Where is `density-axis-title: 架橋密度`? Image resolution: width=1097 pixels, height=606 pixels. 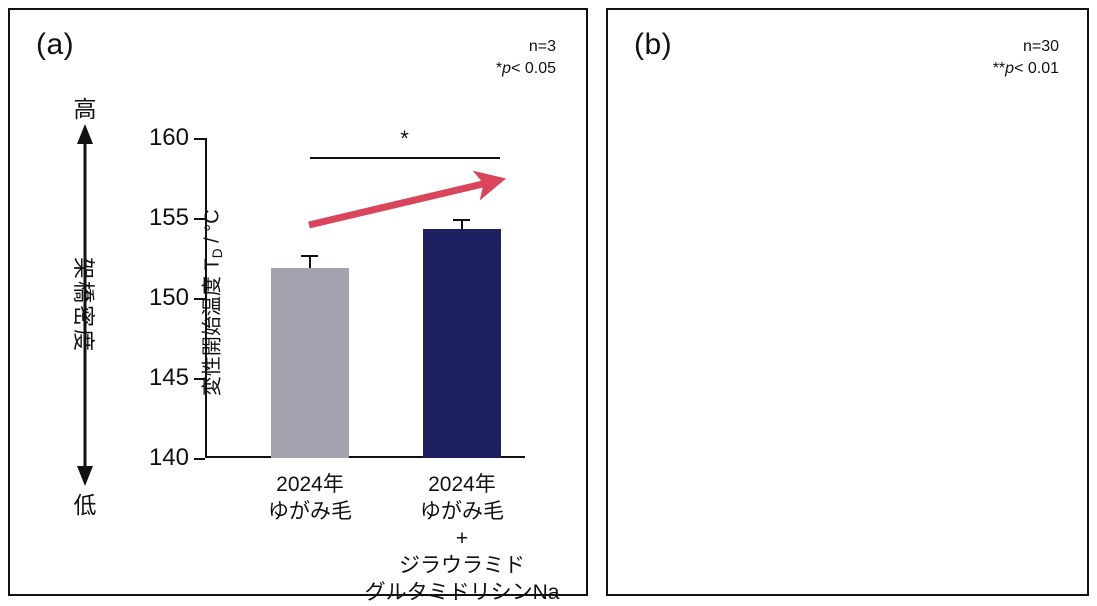 density-axis-title: 架橋密度 is located at coordinates (85, 305).